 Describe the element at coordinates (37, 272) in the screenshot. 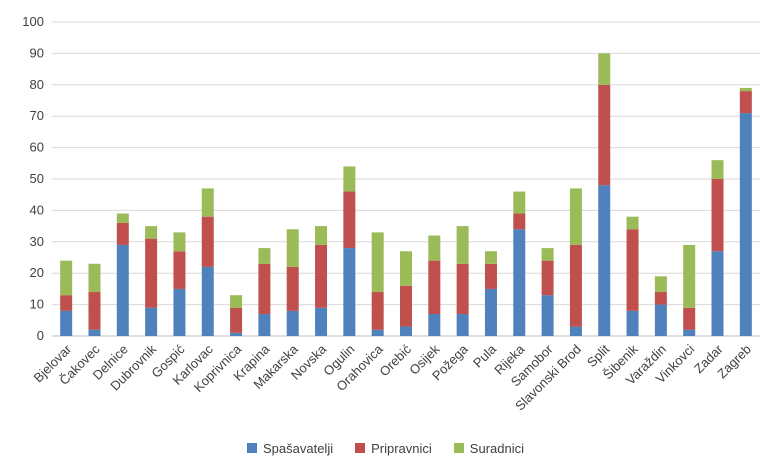

I see `y-tick-label: 20` at that location.